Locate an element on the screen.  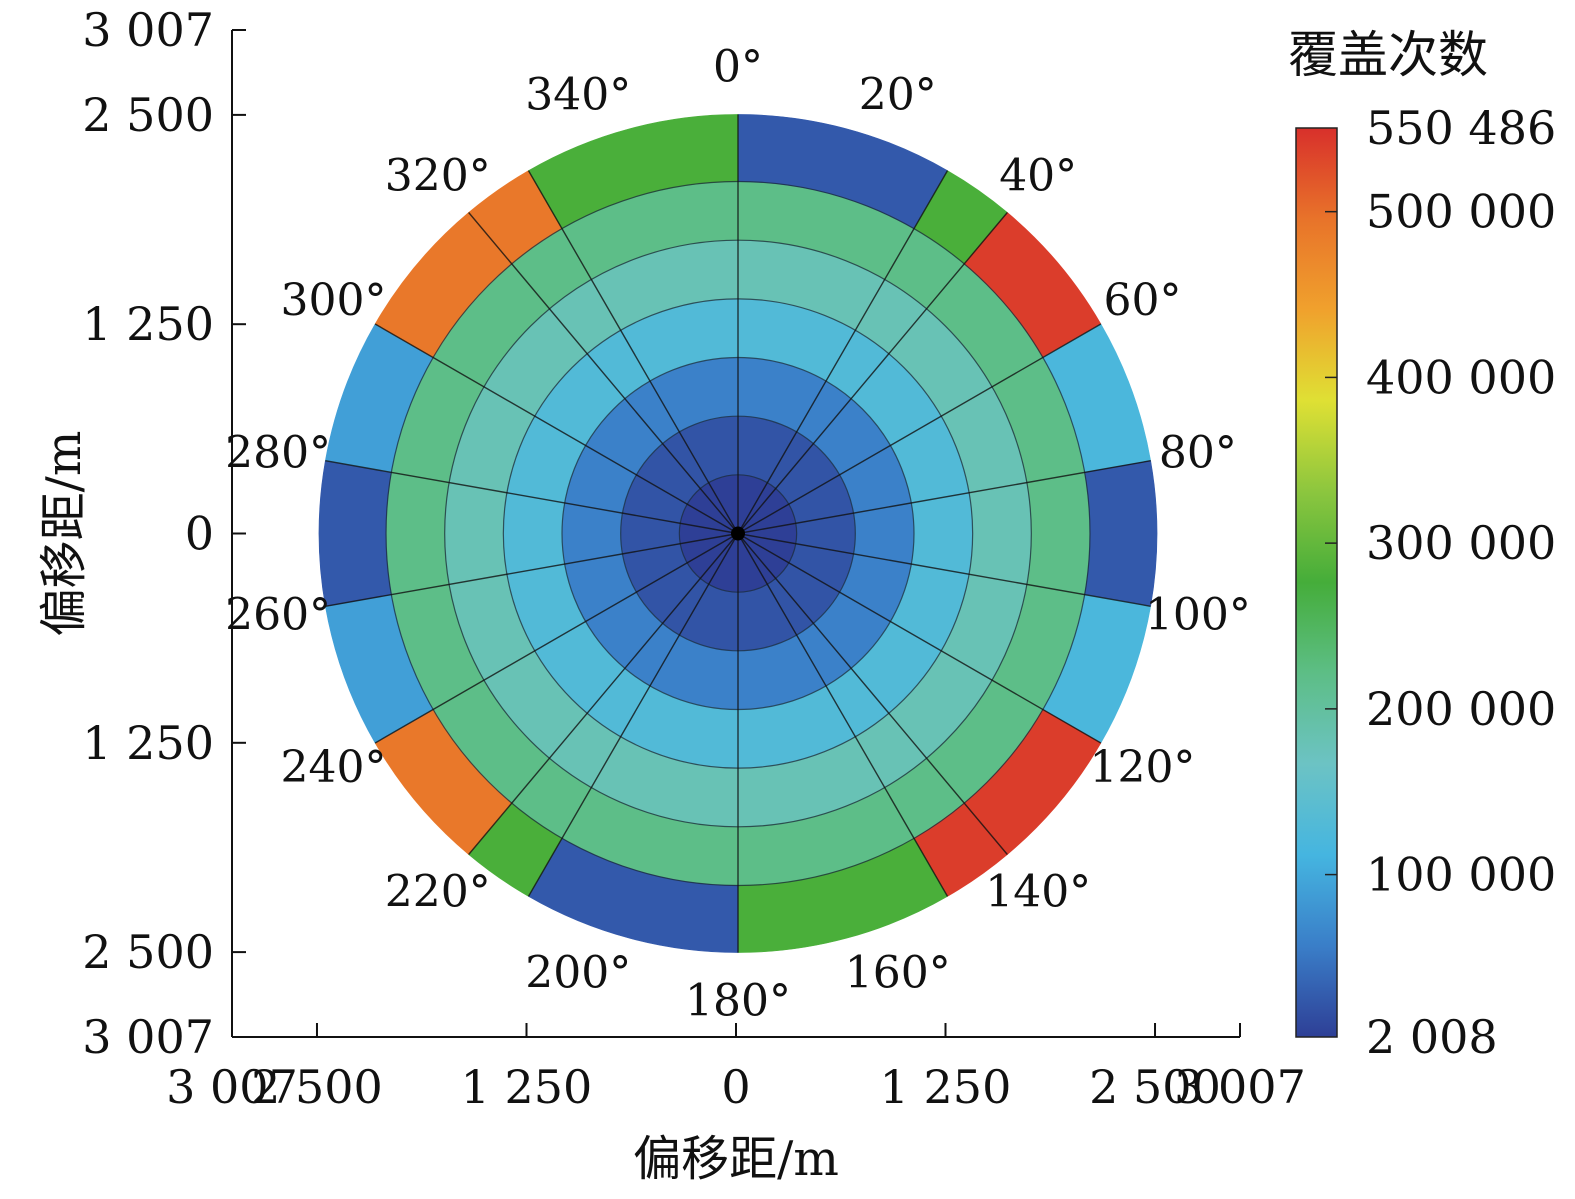
colorbar-tick-label: 550 486 is located at coordinates (1461, 128).